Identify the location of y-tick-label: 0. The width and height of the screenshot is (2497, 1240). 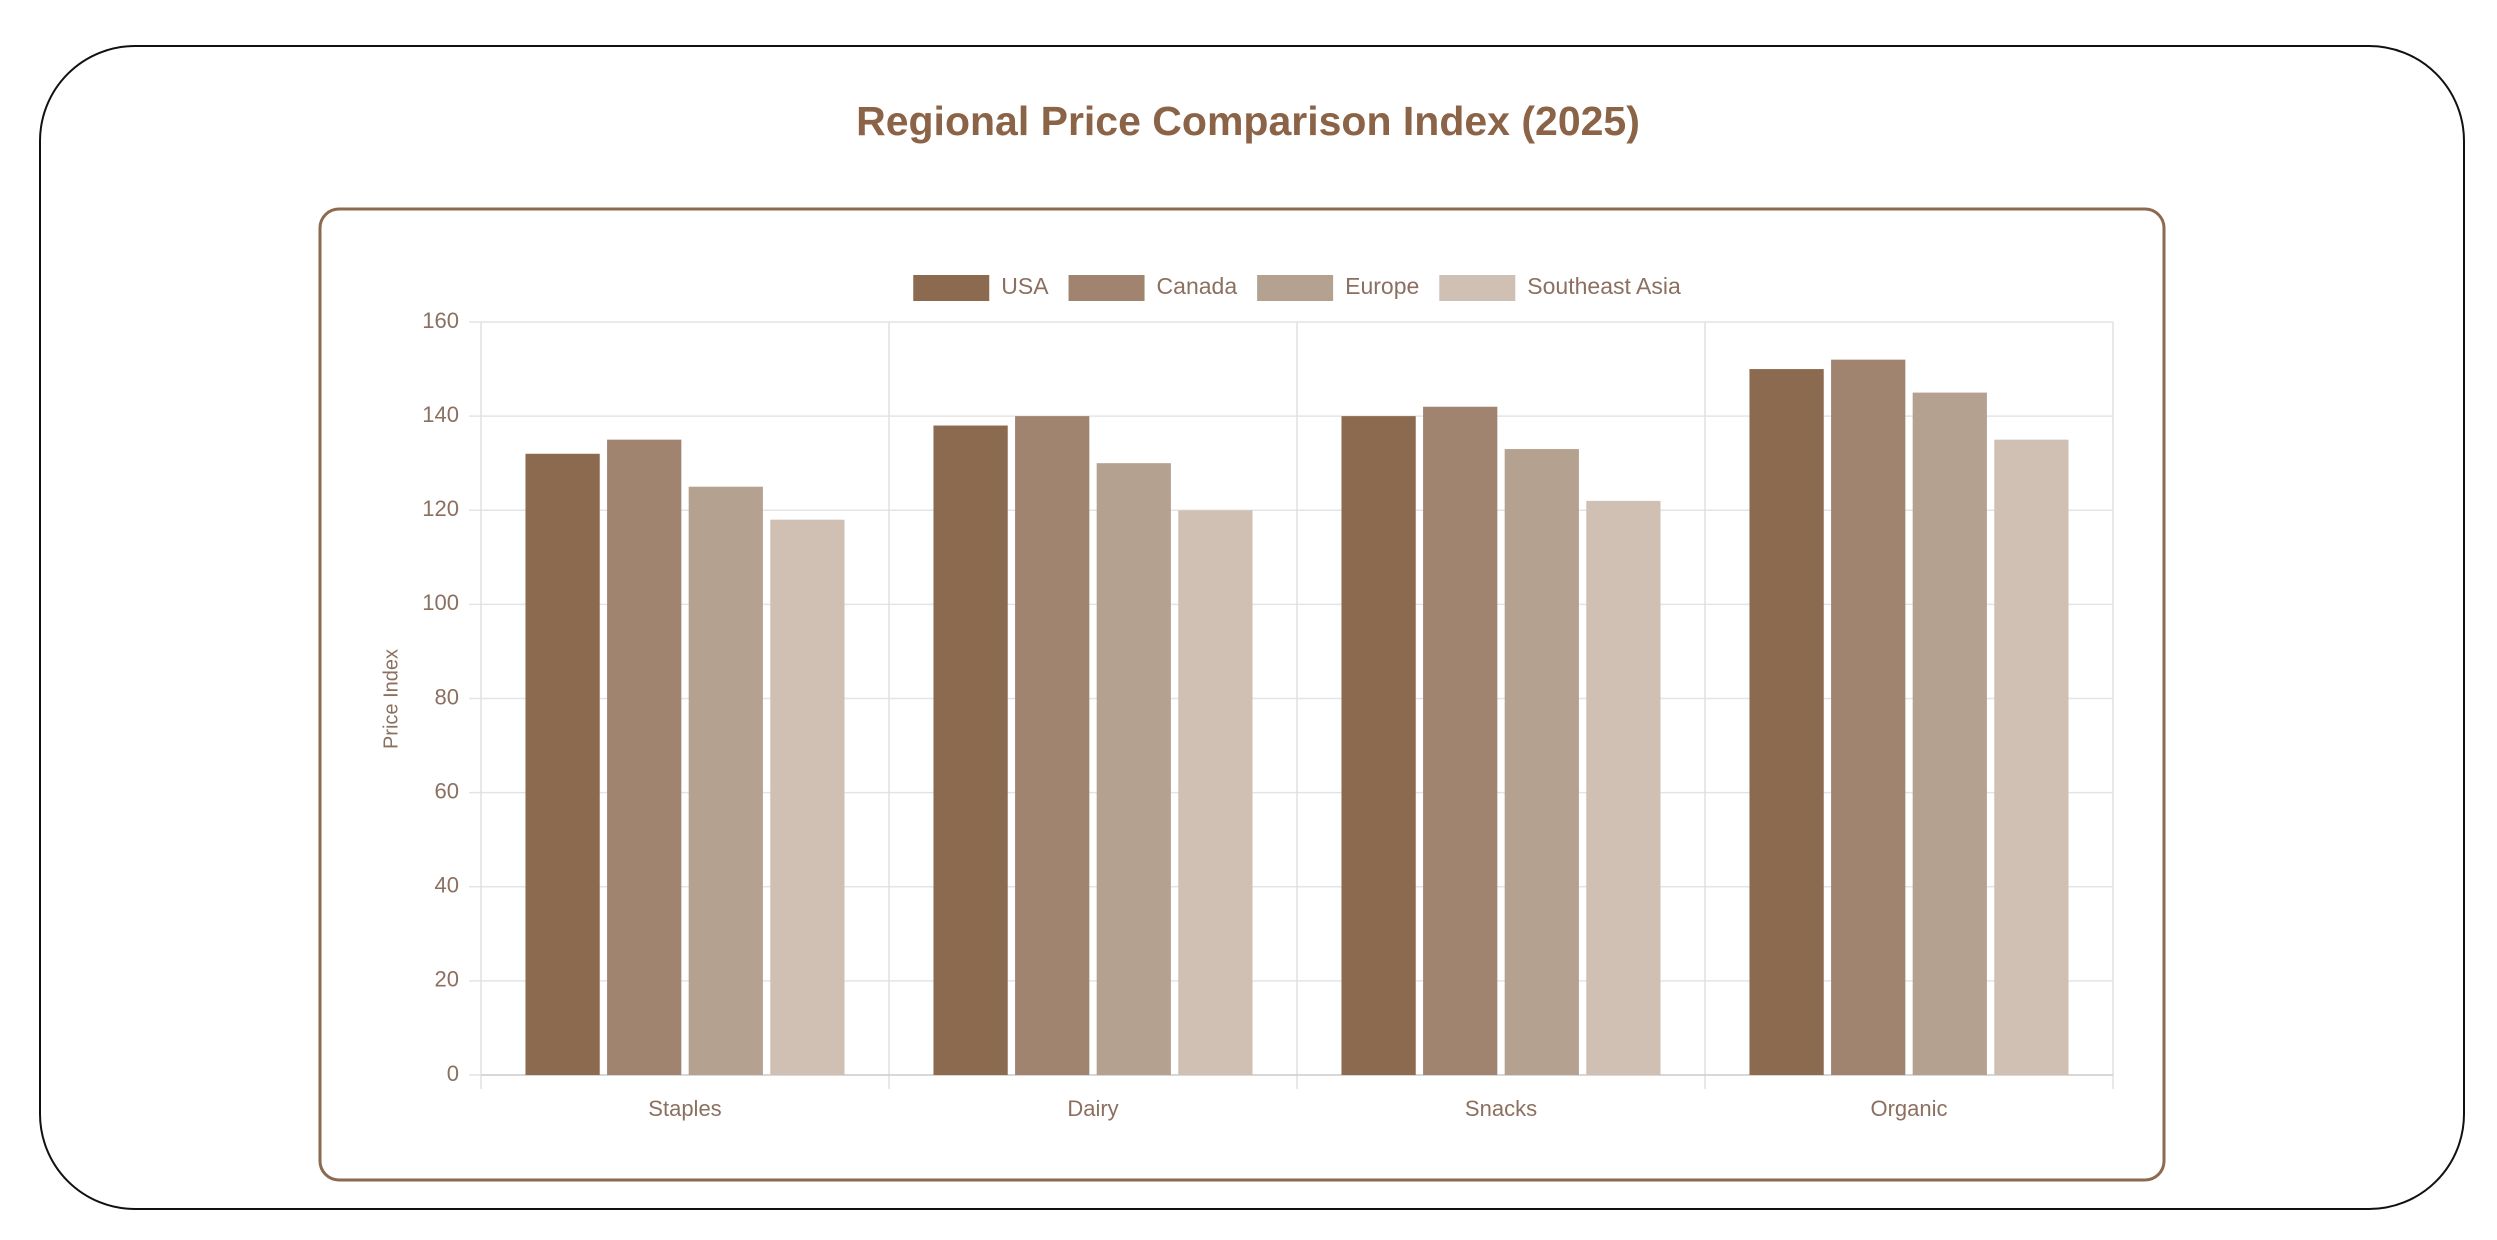
(453, 1073).